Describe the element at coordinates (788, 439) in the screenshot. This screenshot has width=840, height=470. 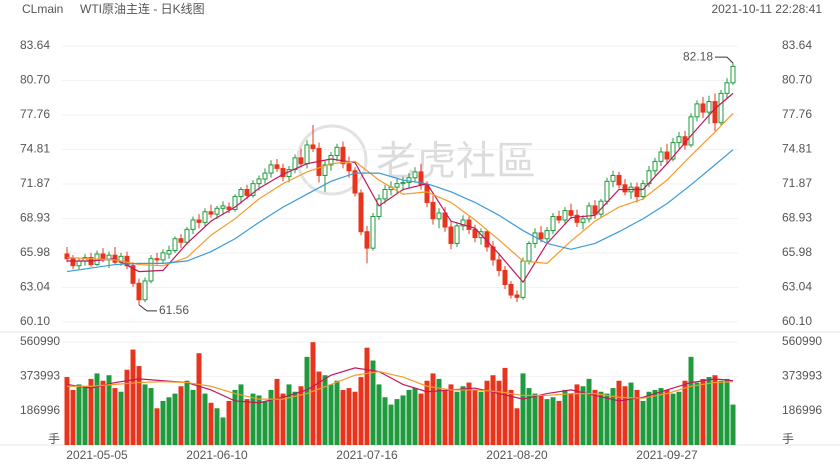
I see `volume-unit-right: 手` at that location.